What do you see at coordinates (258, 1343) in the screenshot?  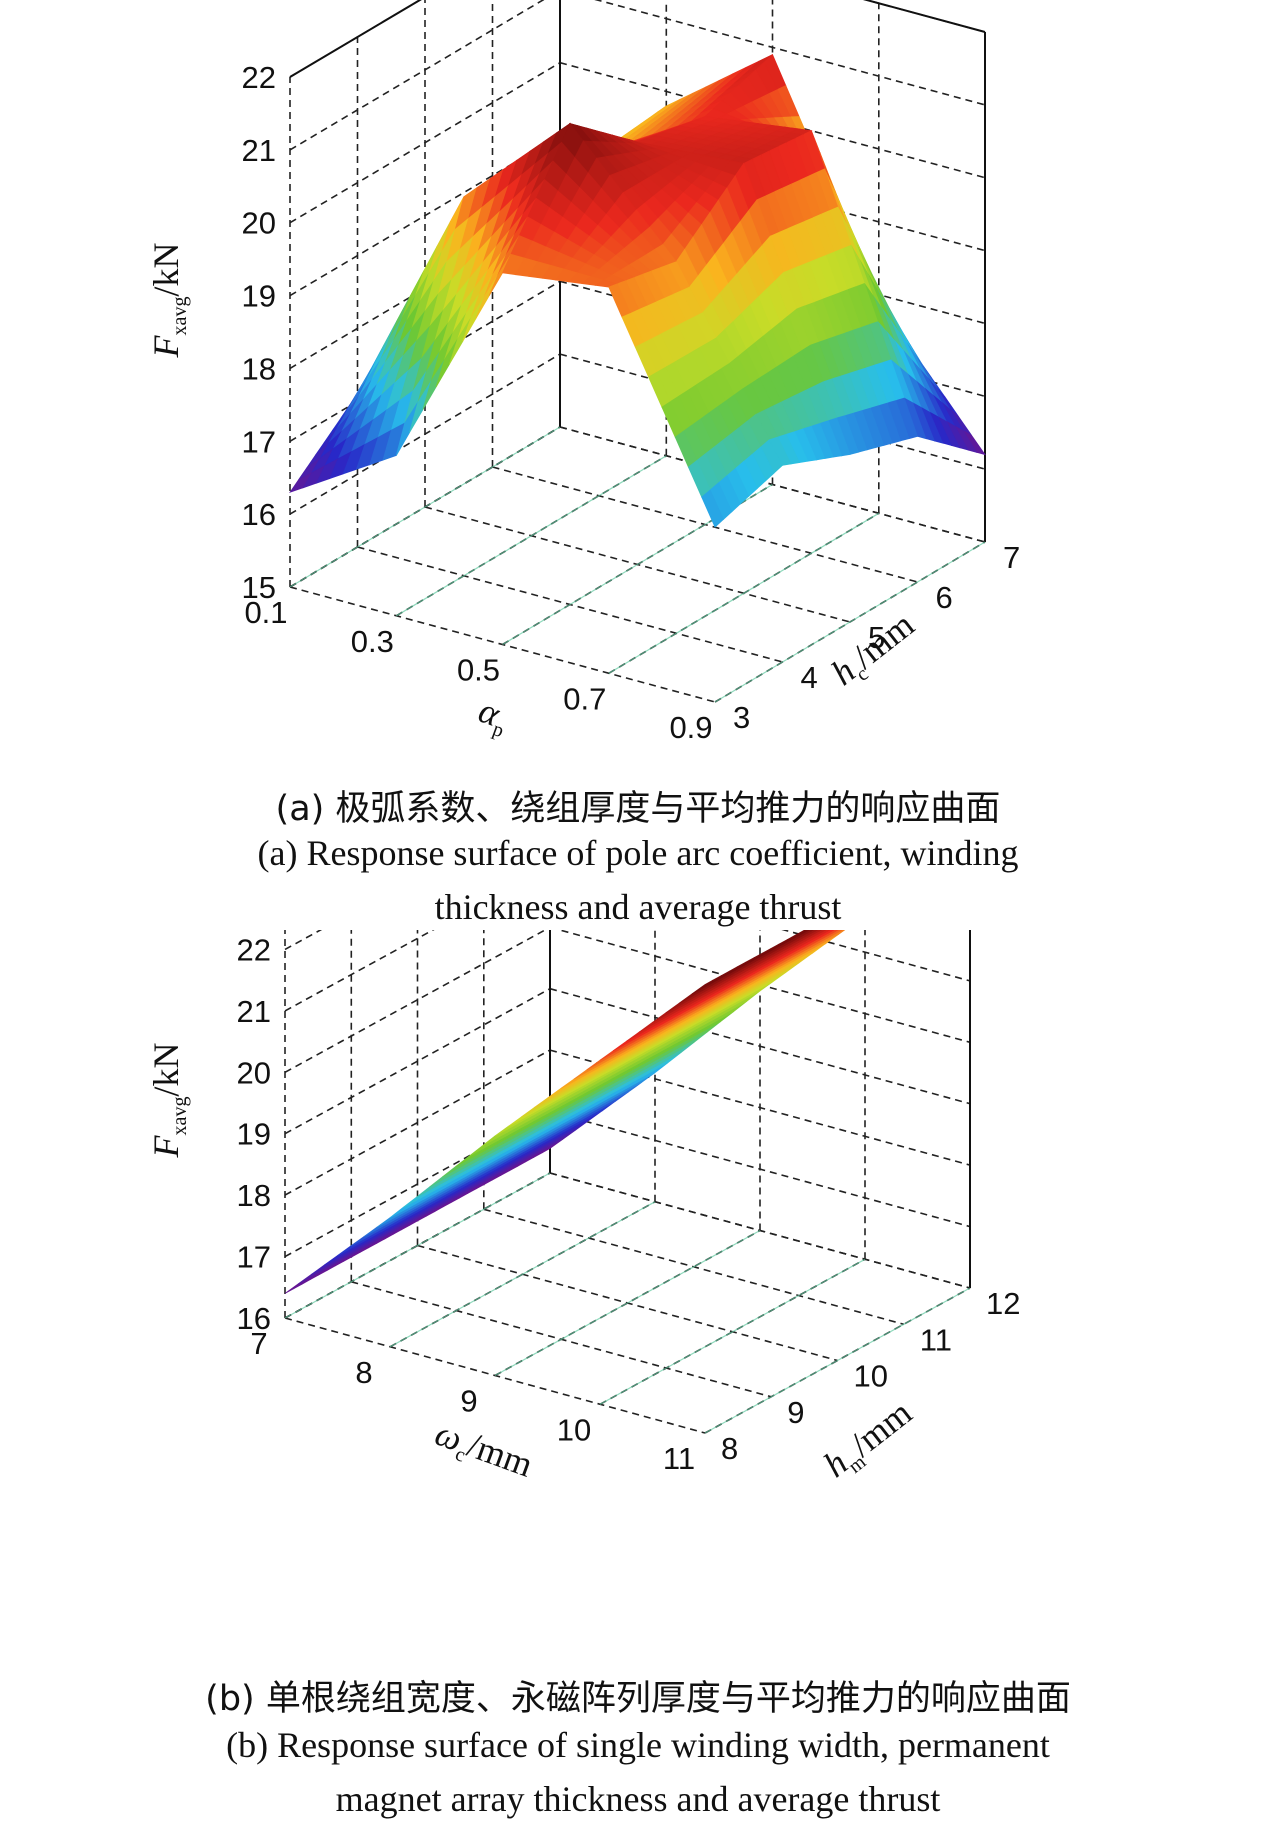 I see `x-tick-label: 7` at bounding box center [258, 1343].